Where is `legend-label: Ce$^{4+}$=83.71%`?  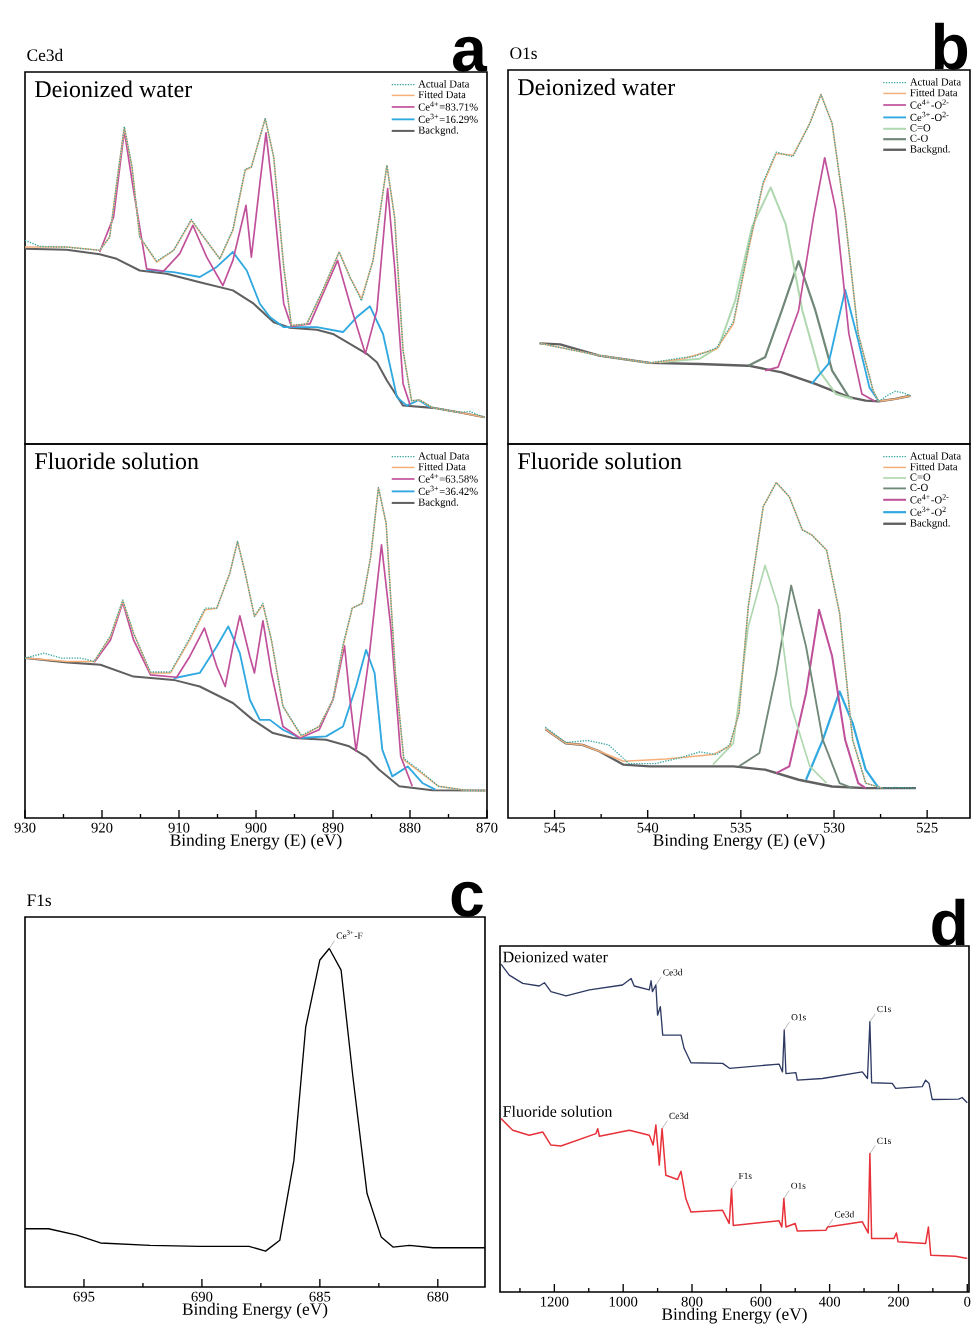
legend-label: Ce$^{4+}$=83.71% is located at coordinates (448, 106).